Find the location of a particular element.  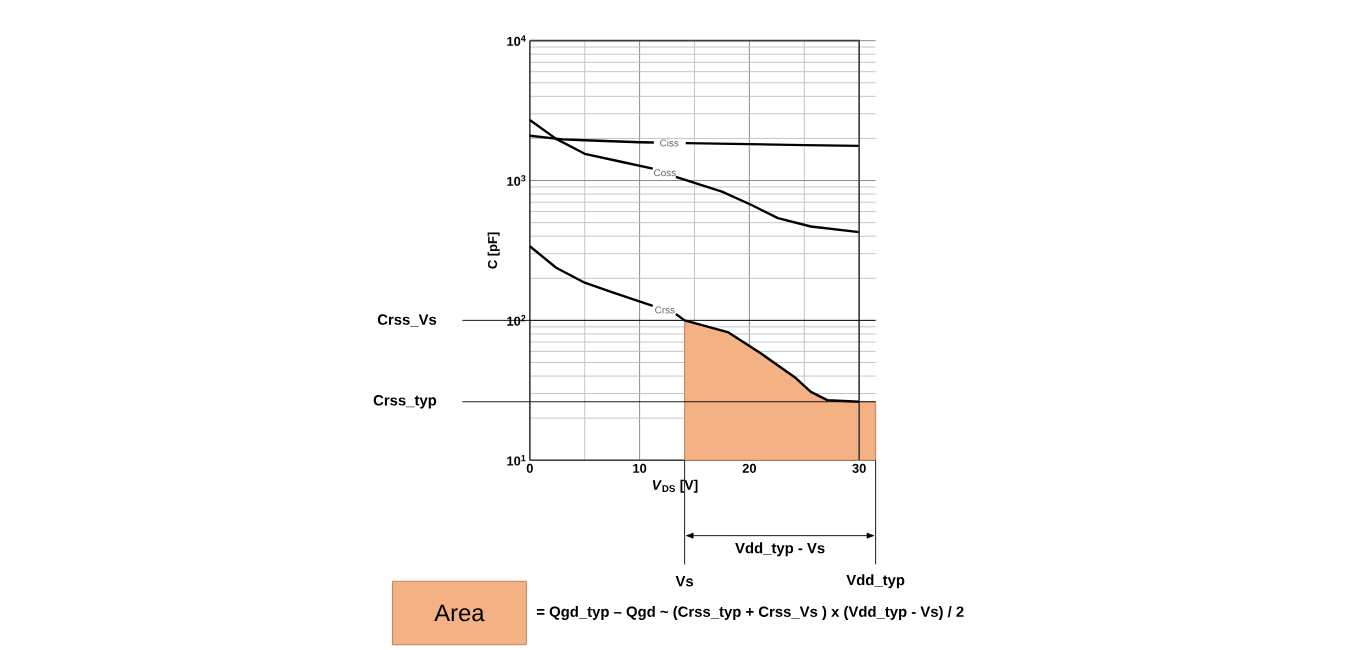

y-tick-label: 10$^{3}$ is located at coordinates (516, 181).